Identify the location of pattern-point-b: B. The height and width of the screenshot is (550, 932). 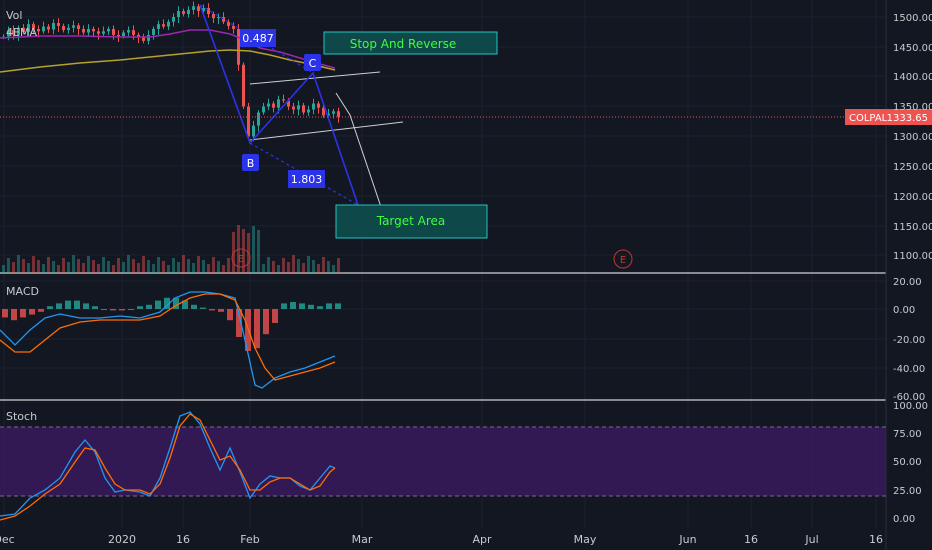
(250, 162).